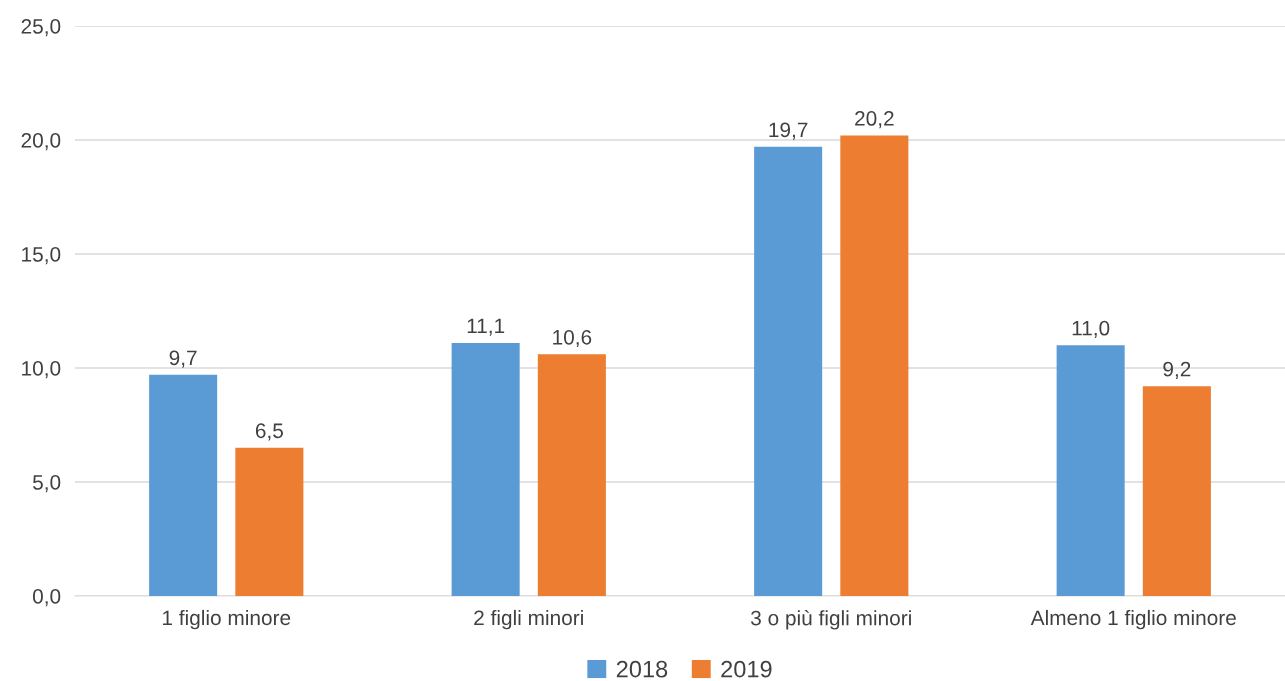 This screenshot has height=681, width=1285. Describe the element at coordinates (183, 359) in the screenshot. I see `data-label: 9,7` at that location.